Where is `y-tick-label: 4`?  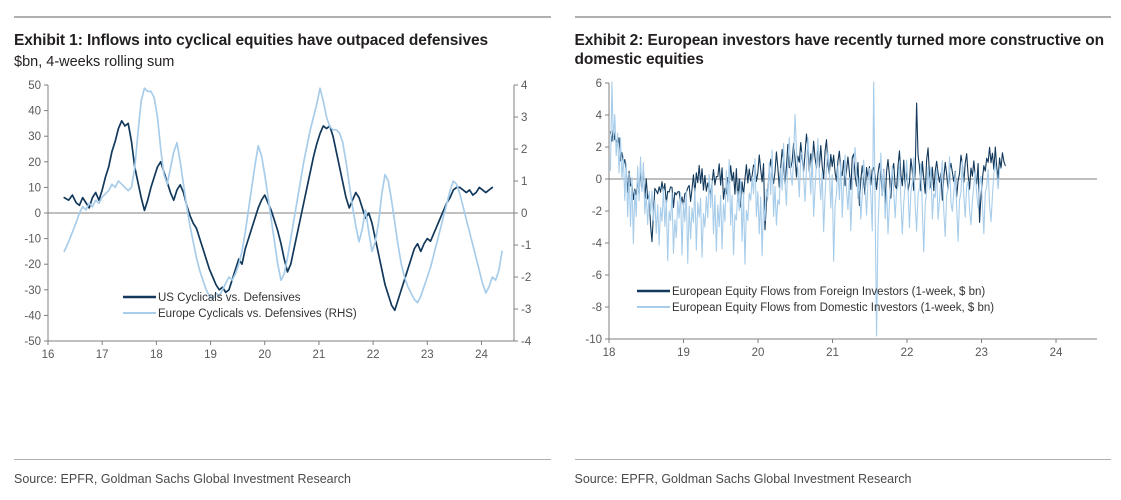
y-tick-label: 4 is located at coordinates (598, 116).